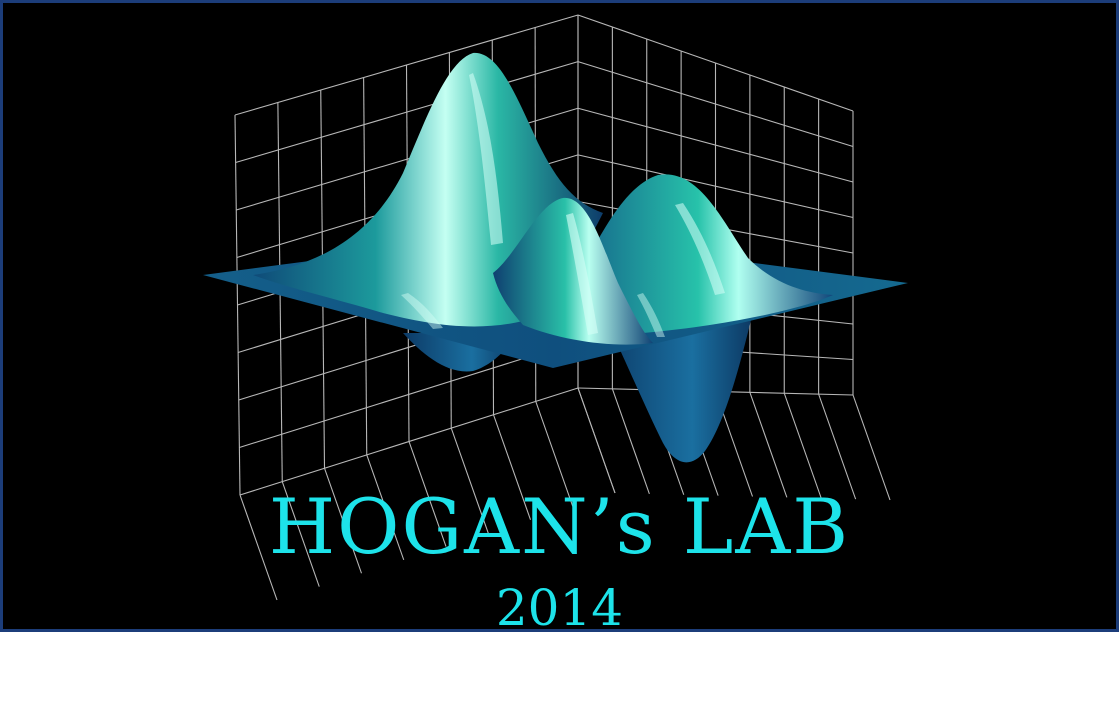 The width and height of the screenshot is (1119, 723). What do you see at coordinates (559, 605) in the screenshot?
I see `lab-year: 2014` at bounding box center [559, 605].